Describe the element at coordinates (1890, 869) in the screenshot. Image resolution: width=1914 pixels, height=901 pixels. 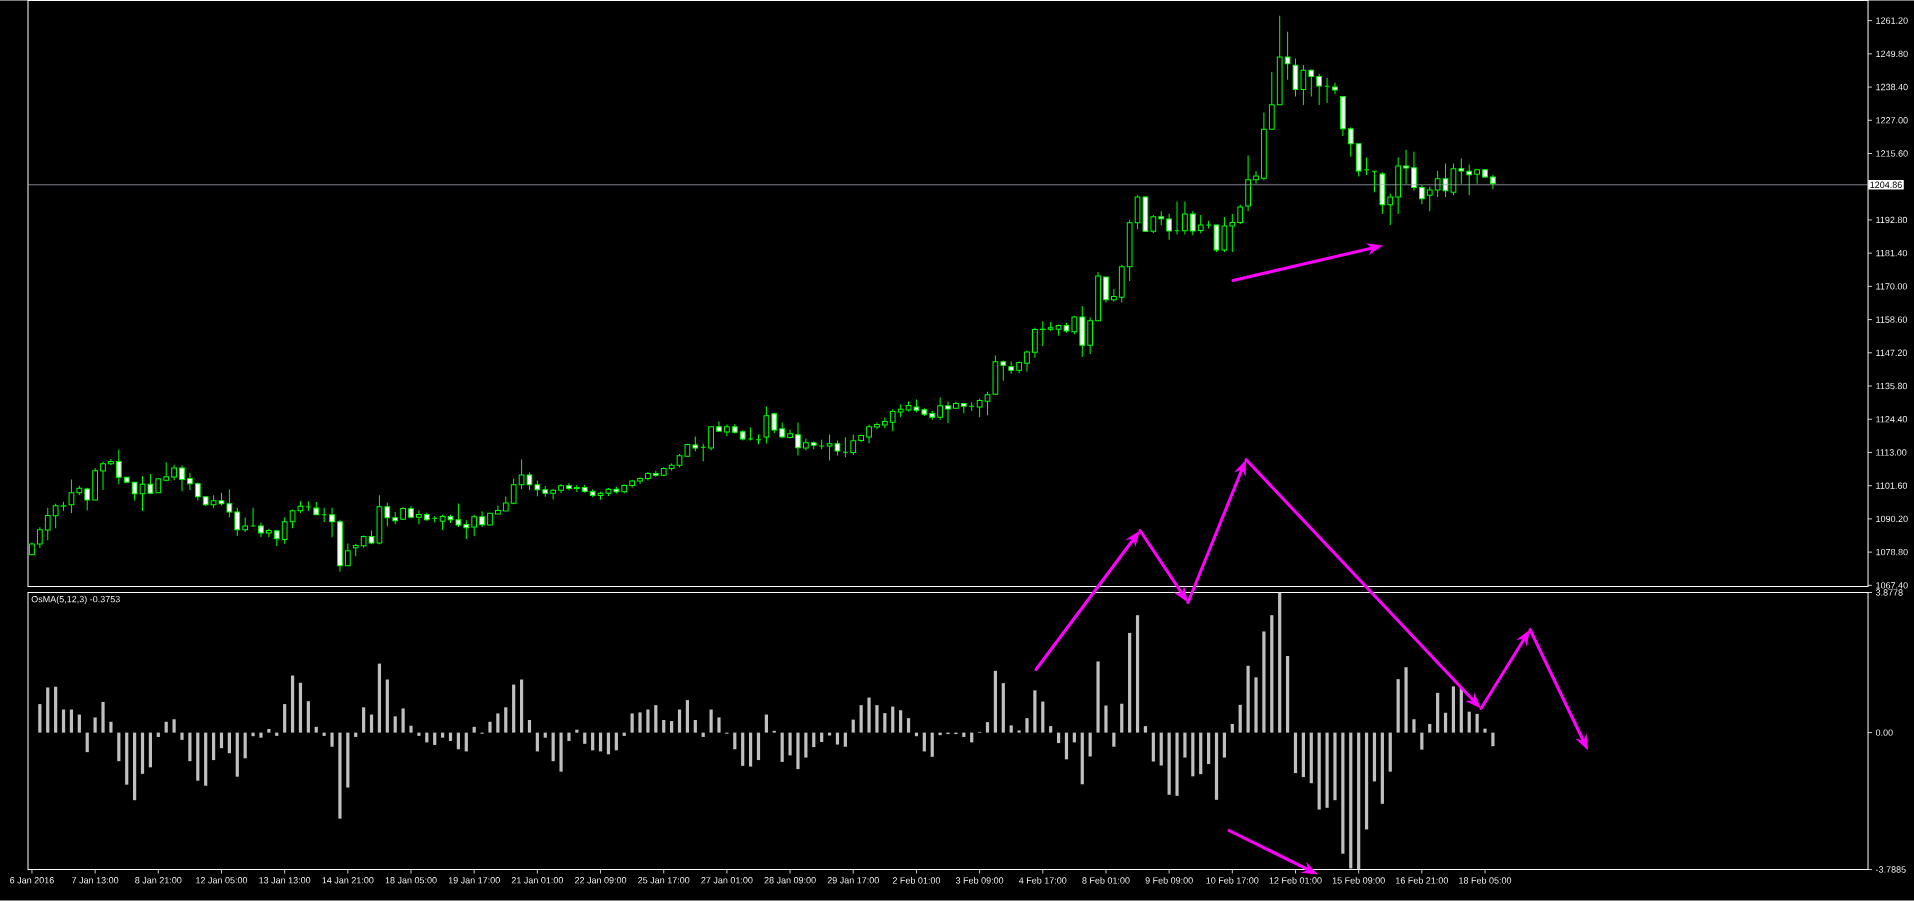
I see `y-tick-label: -3.7885` at that location.